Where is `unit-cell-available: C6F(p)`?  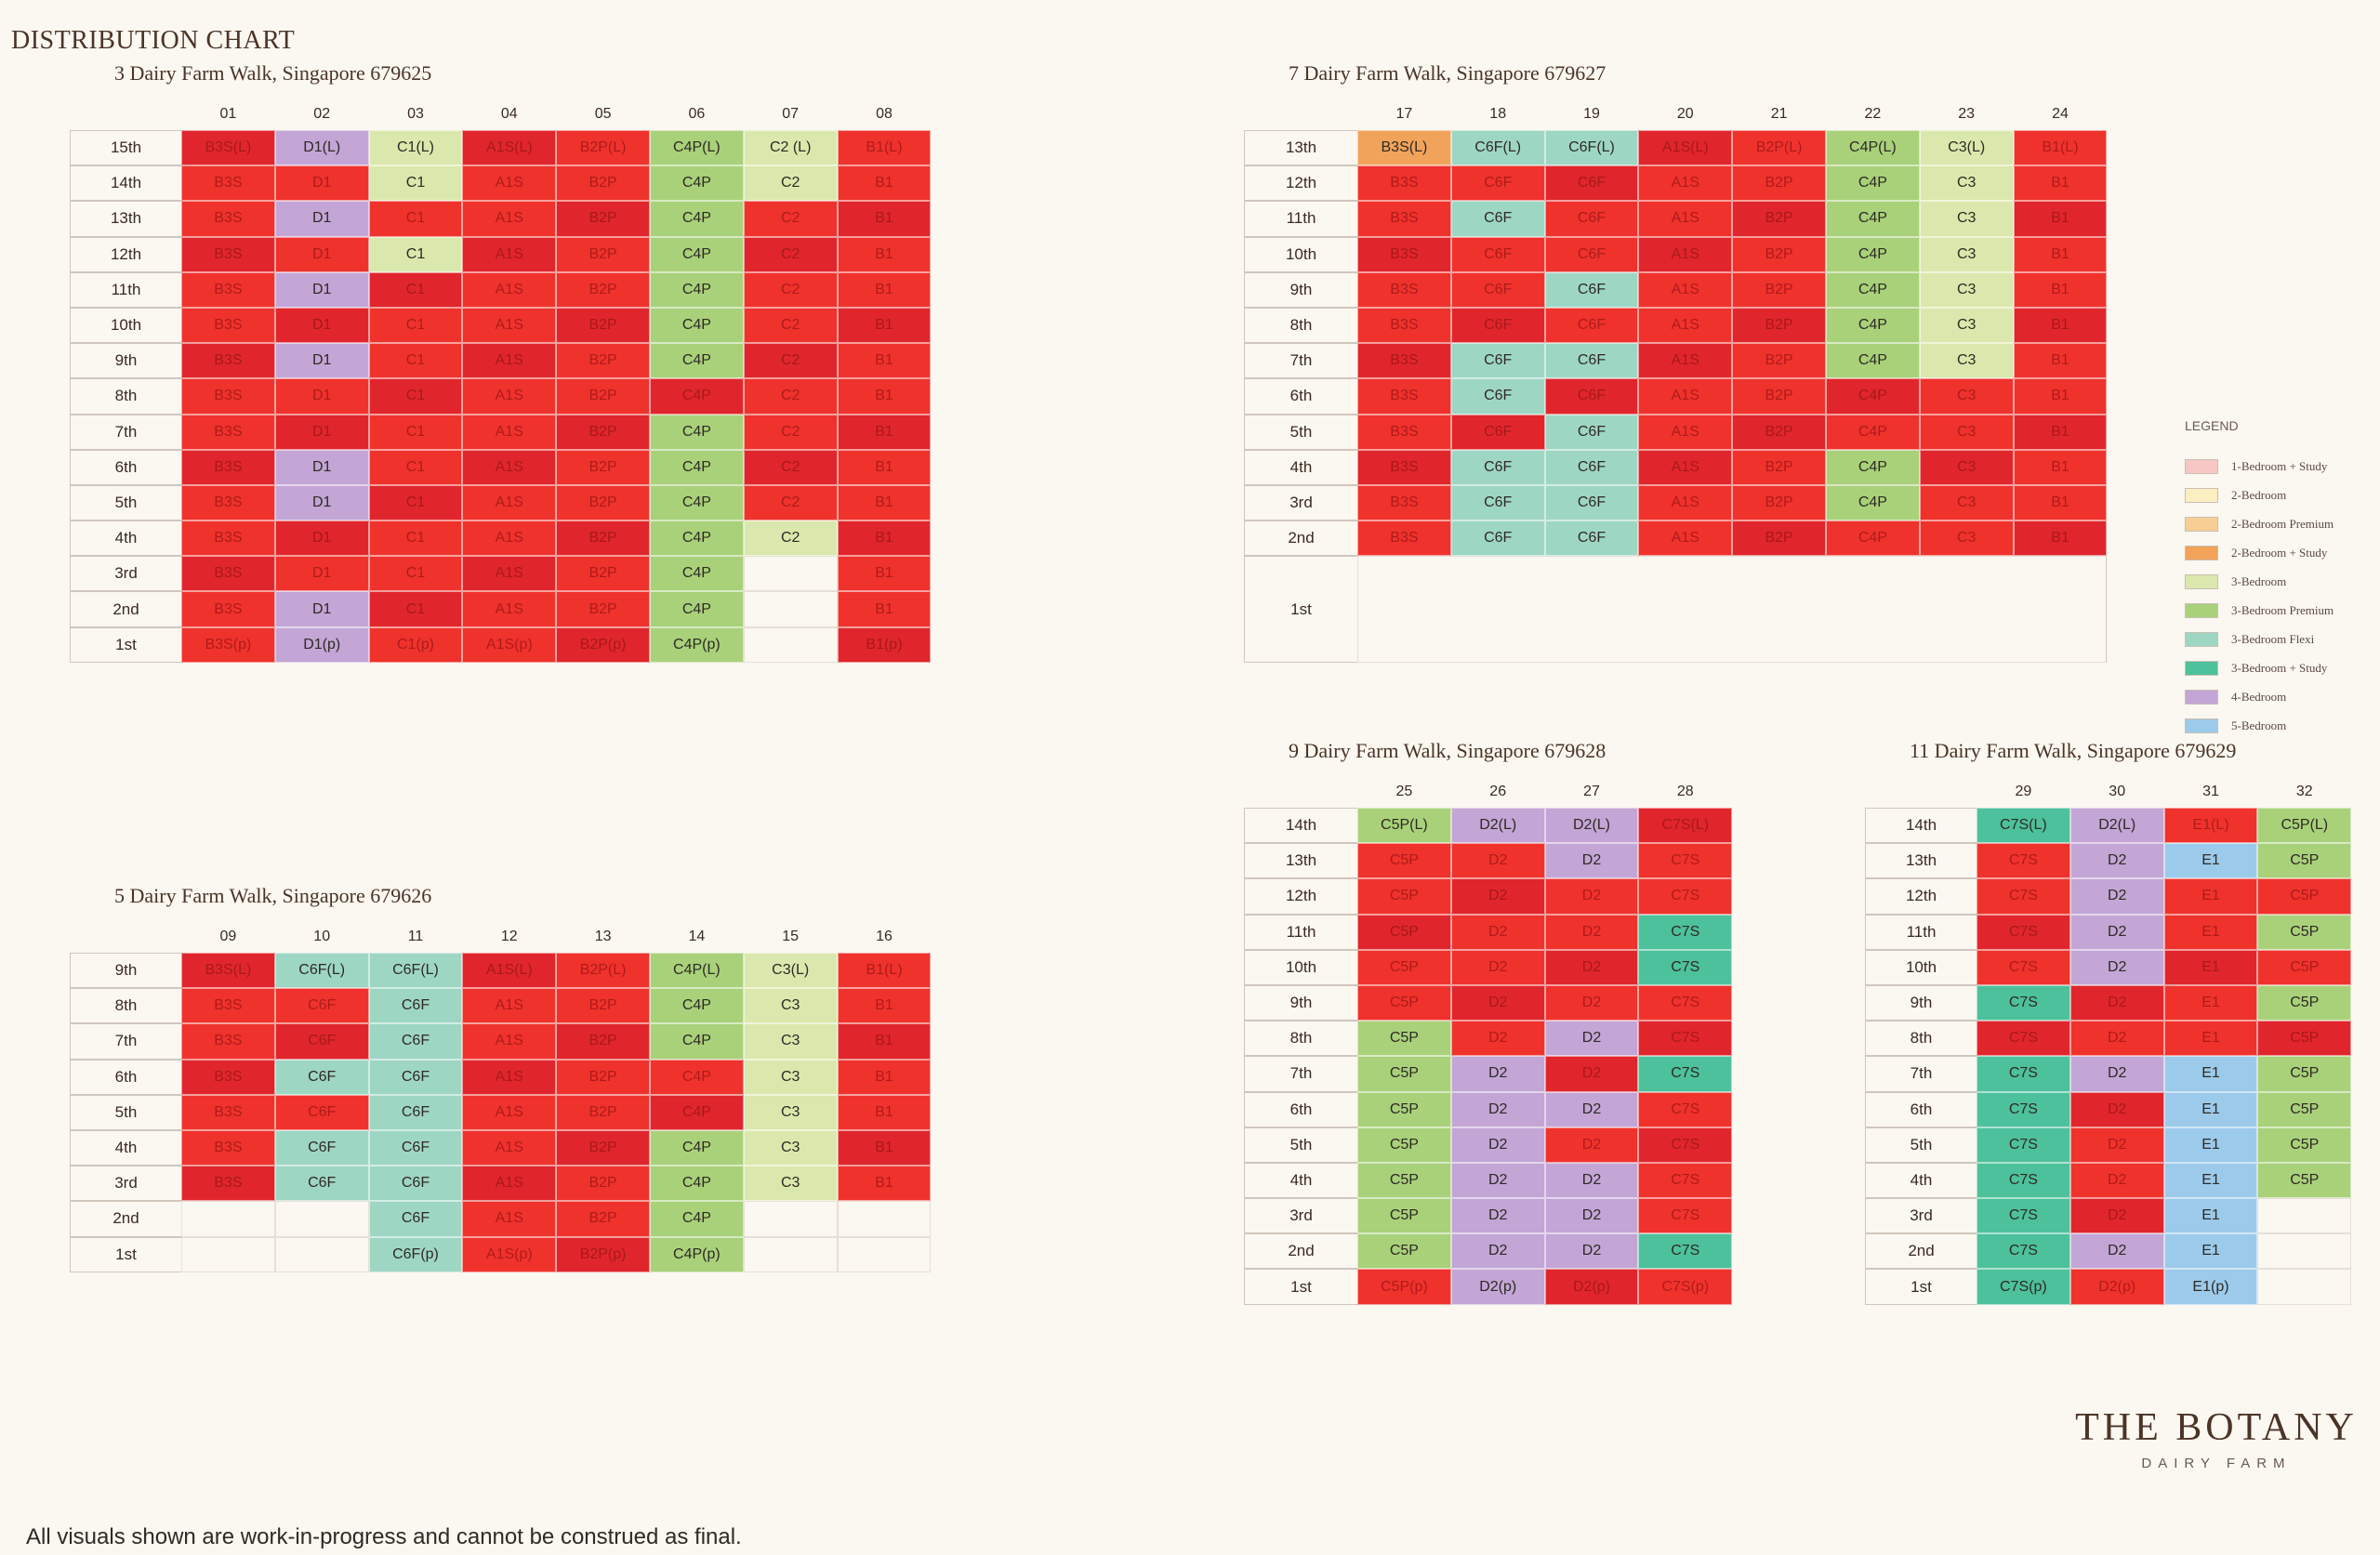
unit-cell-available: C6F(p) is located at coordinates (415, 1254).